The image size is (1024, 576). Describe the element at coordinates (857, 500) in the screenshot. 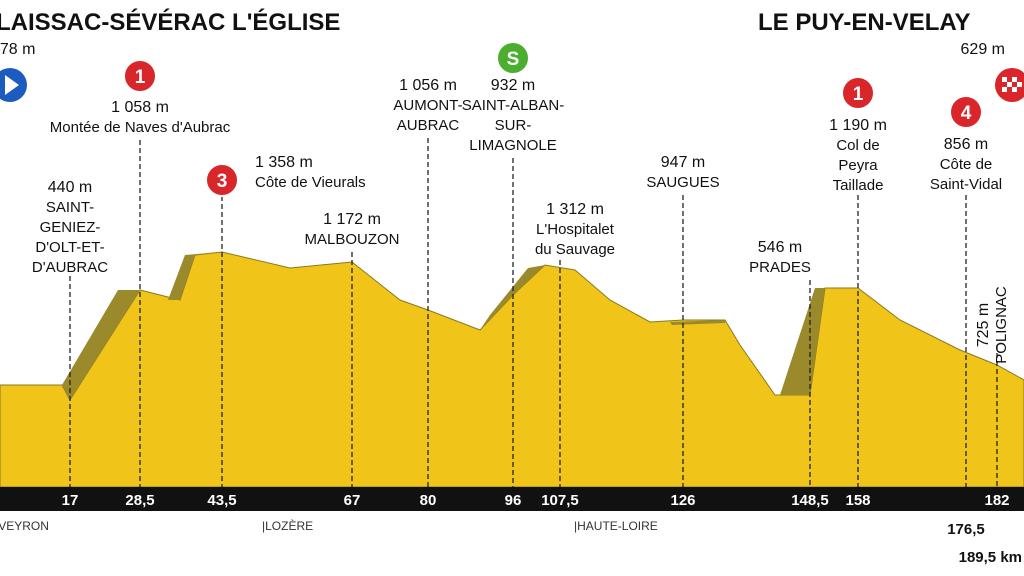

I see `km-label: 158` at that location.